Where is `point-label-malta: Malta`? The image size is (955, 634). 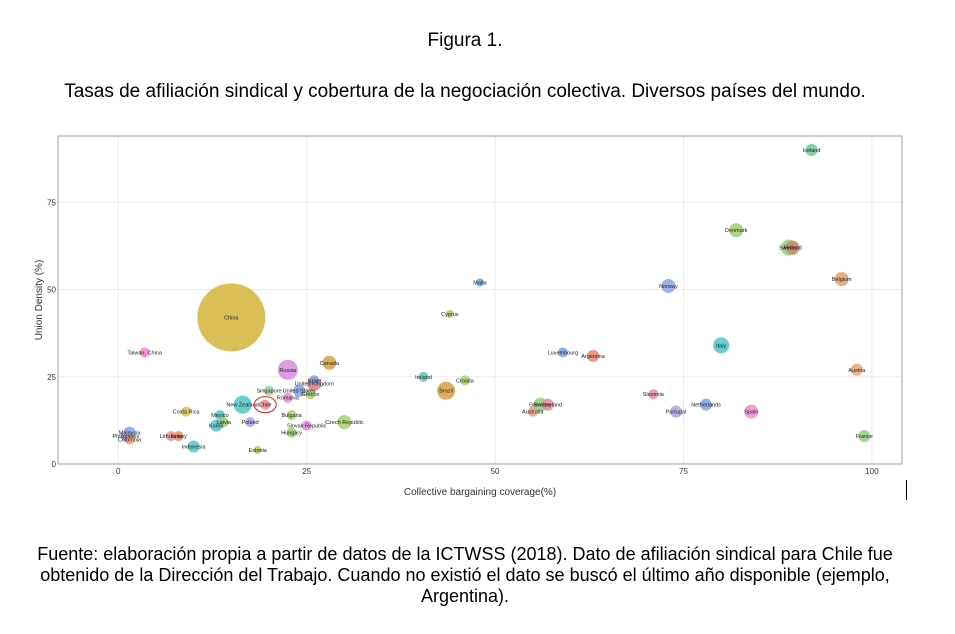 point-label-malta: Malta is located at coordinates (480, 284).